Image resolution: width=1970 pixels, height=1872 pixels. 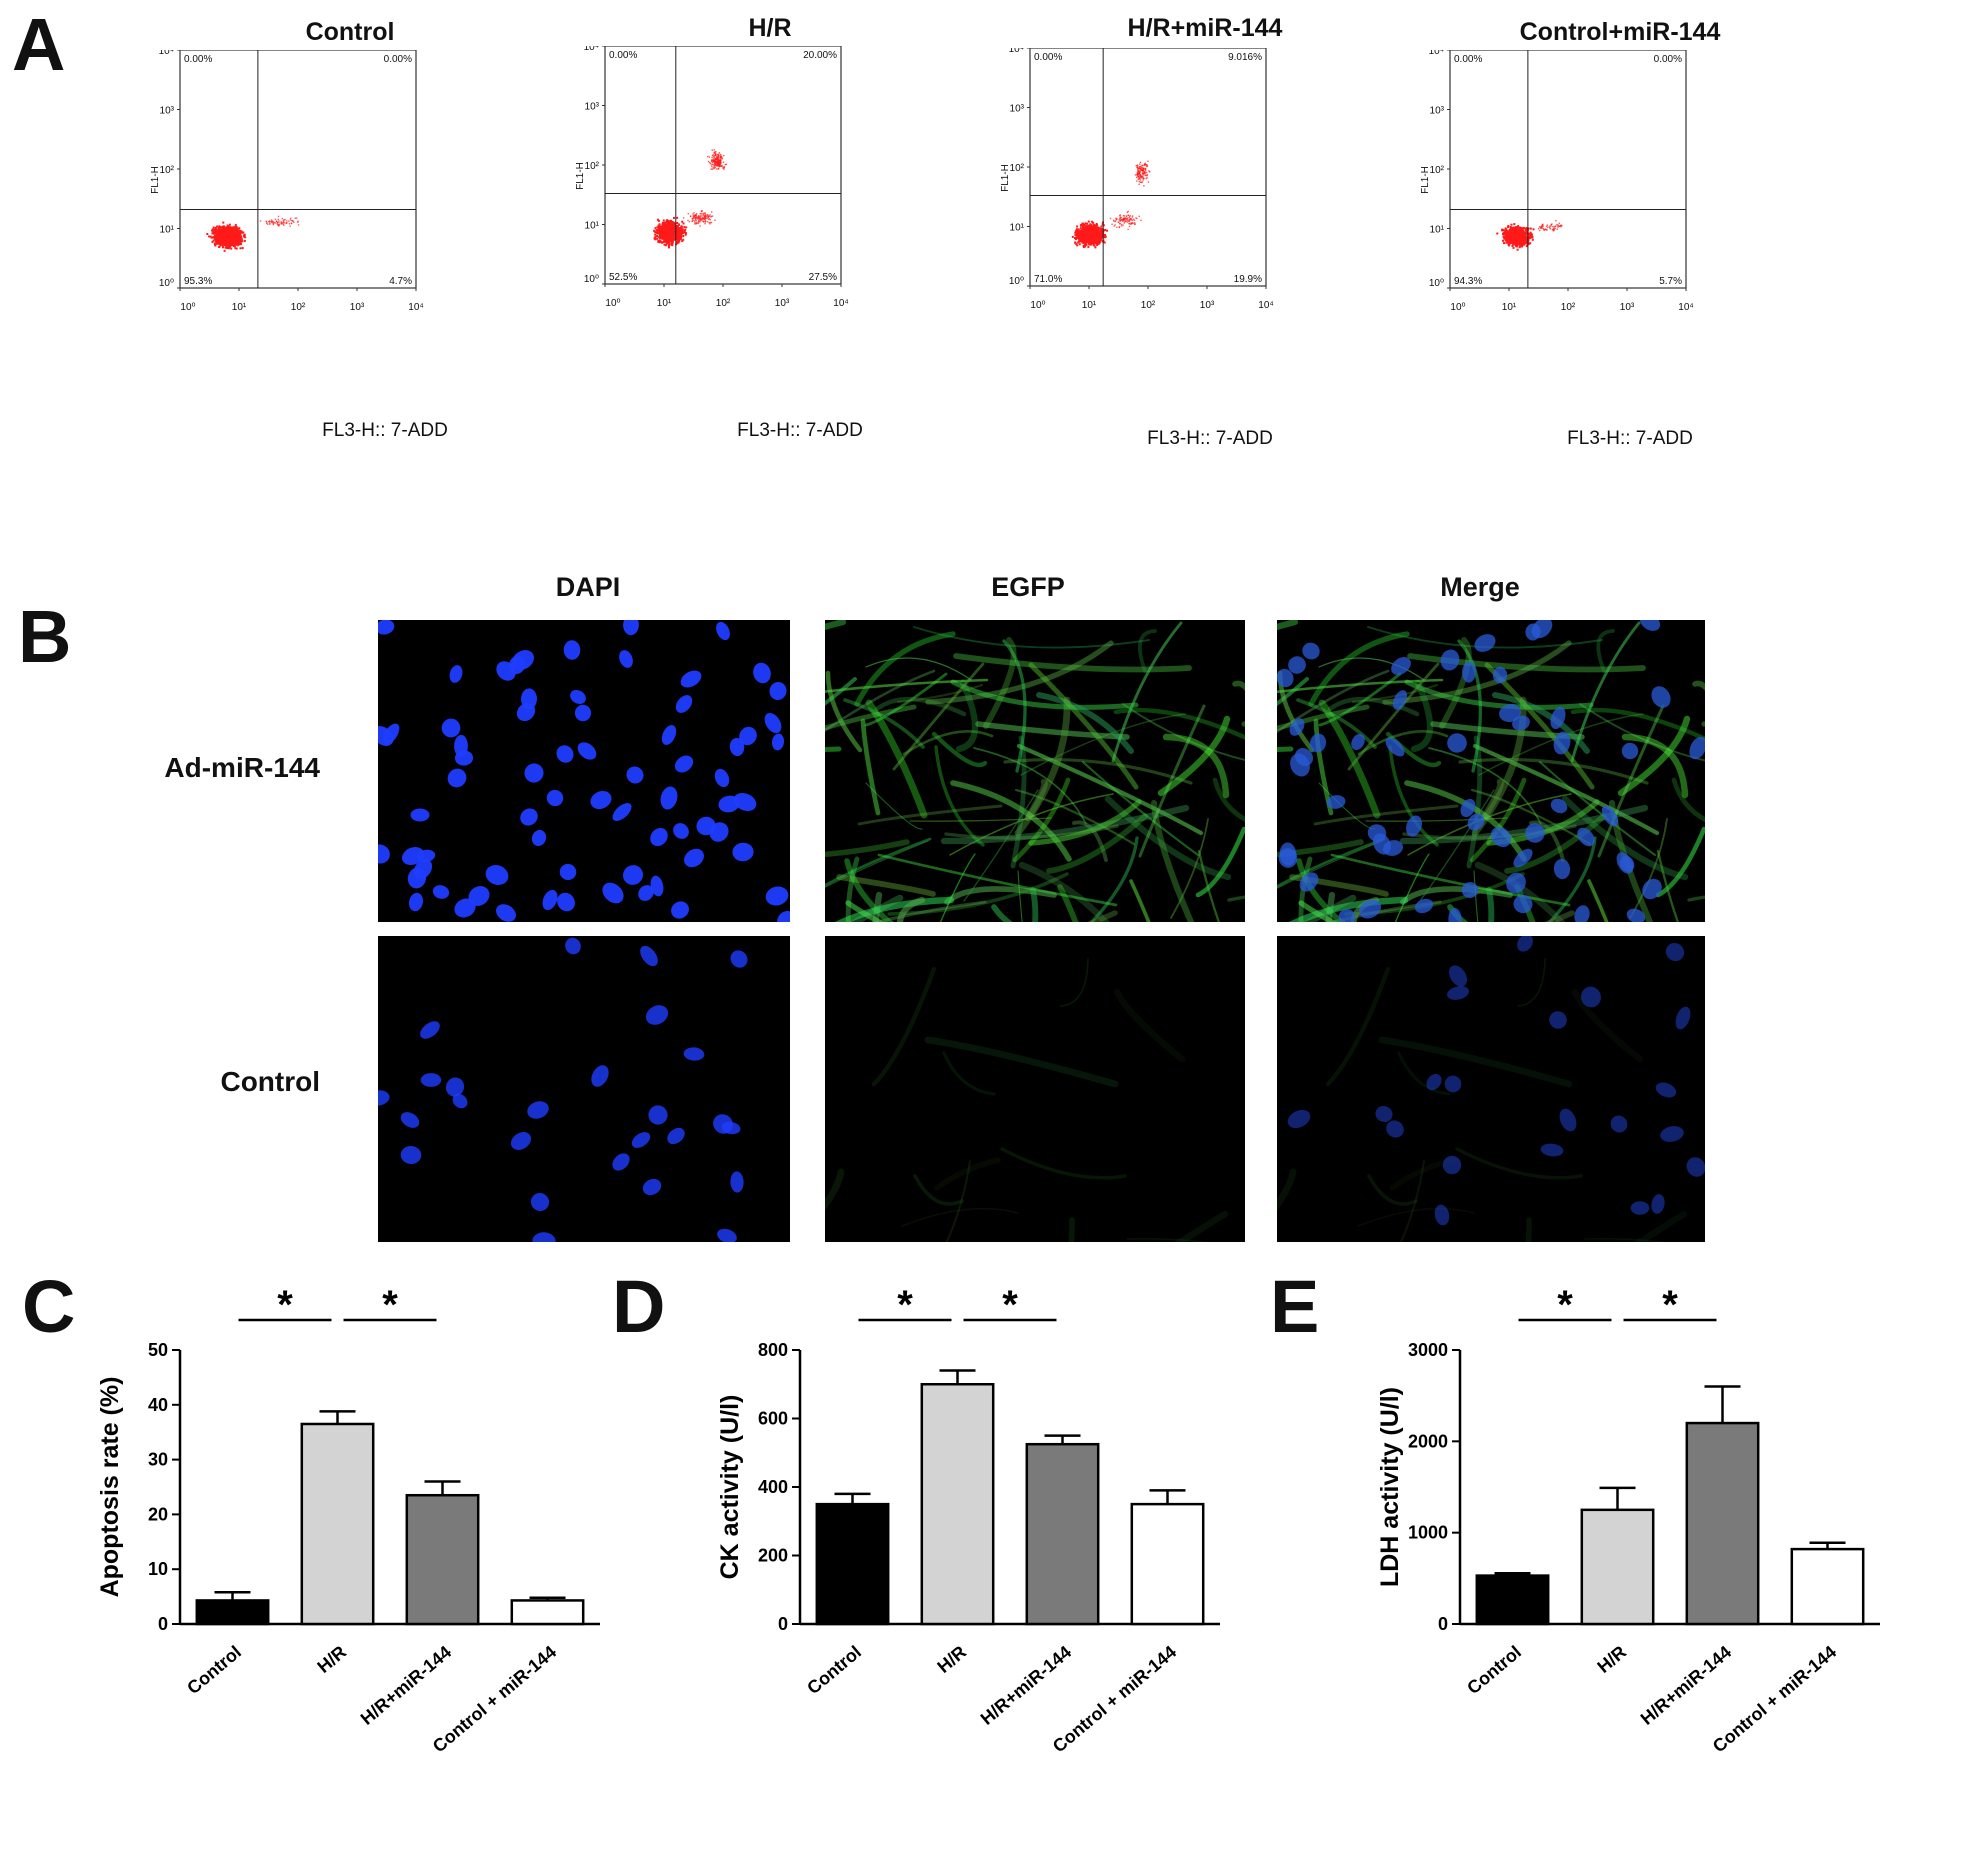 I want to click on row-label-ad-mir-144: Ad-miR-144, so click(x=242, y=767).